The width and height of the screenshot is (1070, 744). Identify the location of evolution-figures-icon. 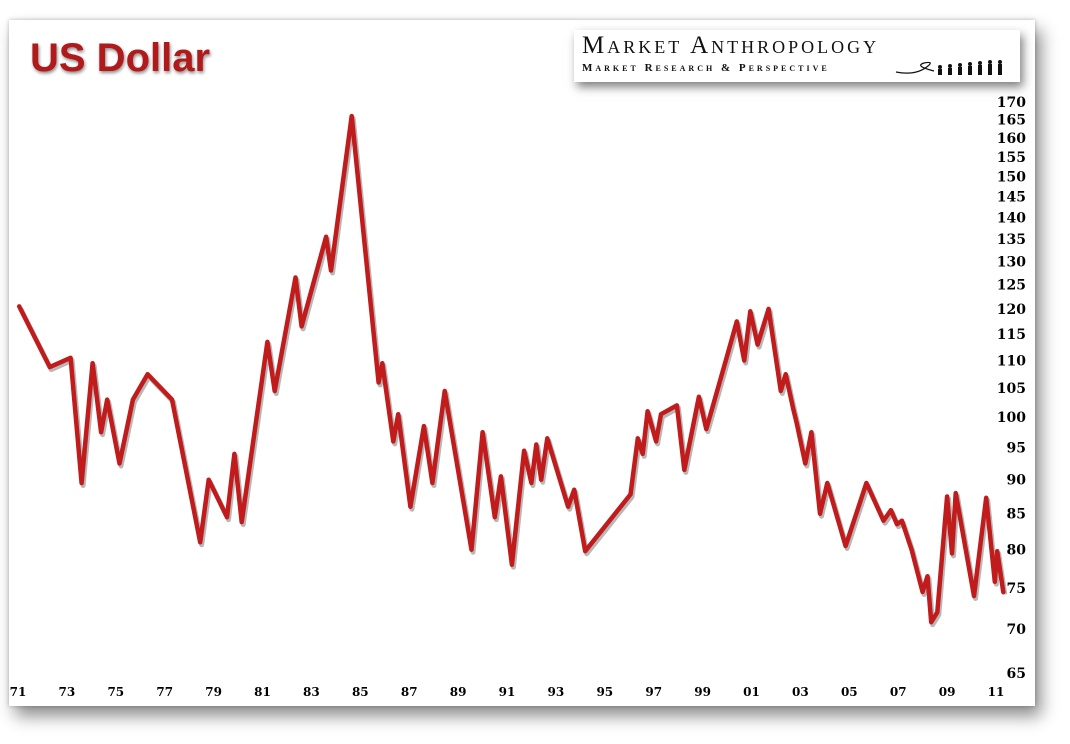
(970, 67).